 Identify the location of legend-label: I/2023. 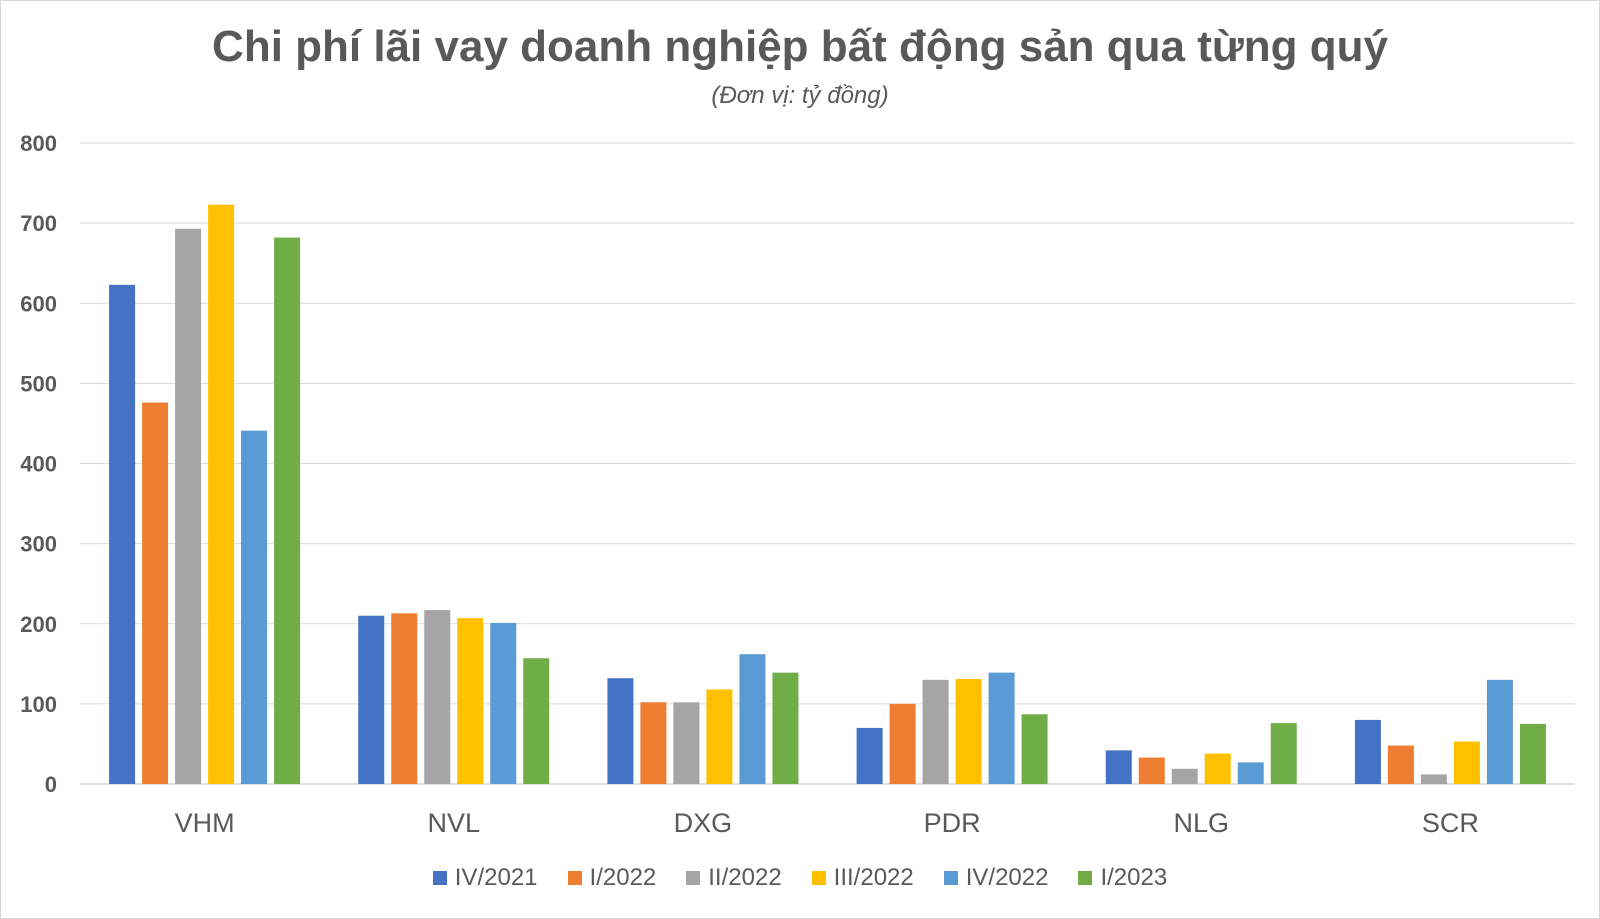
(1134, 877).